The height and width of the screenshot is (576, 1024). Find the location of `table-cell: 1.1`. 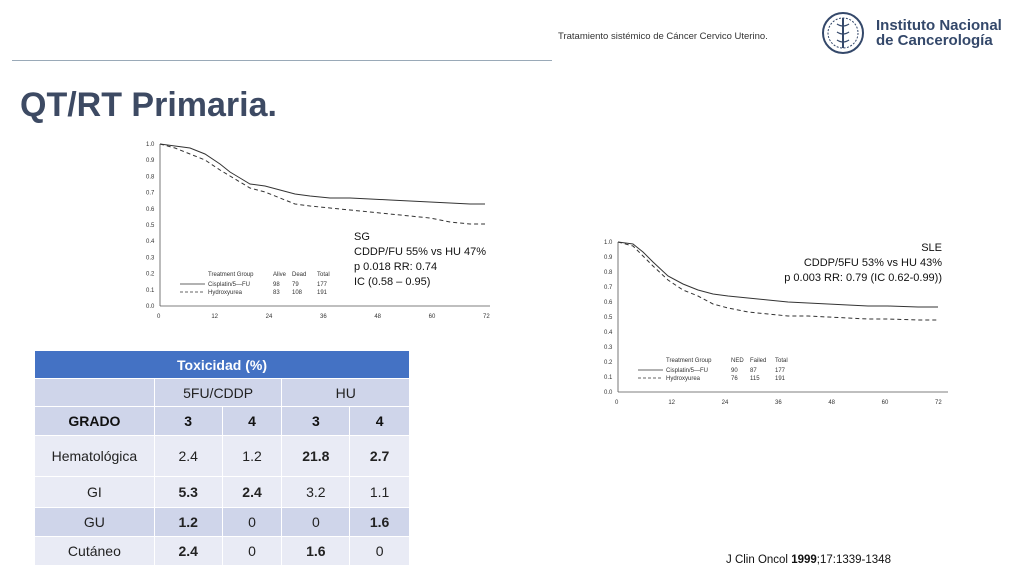

table-cell: 1.1 is located at coordinates (379, 492).